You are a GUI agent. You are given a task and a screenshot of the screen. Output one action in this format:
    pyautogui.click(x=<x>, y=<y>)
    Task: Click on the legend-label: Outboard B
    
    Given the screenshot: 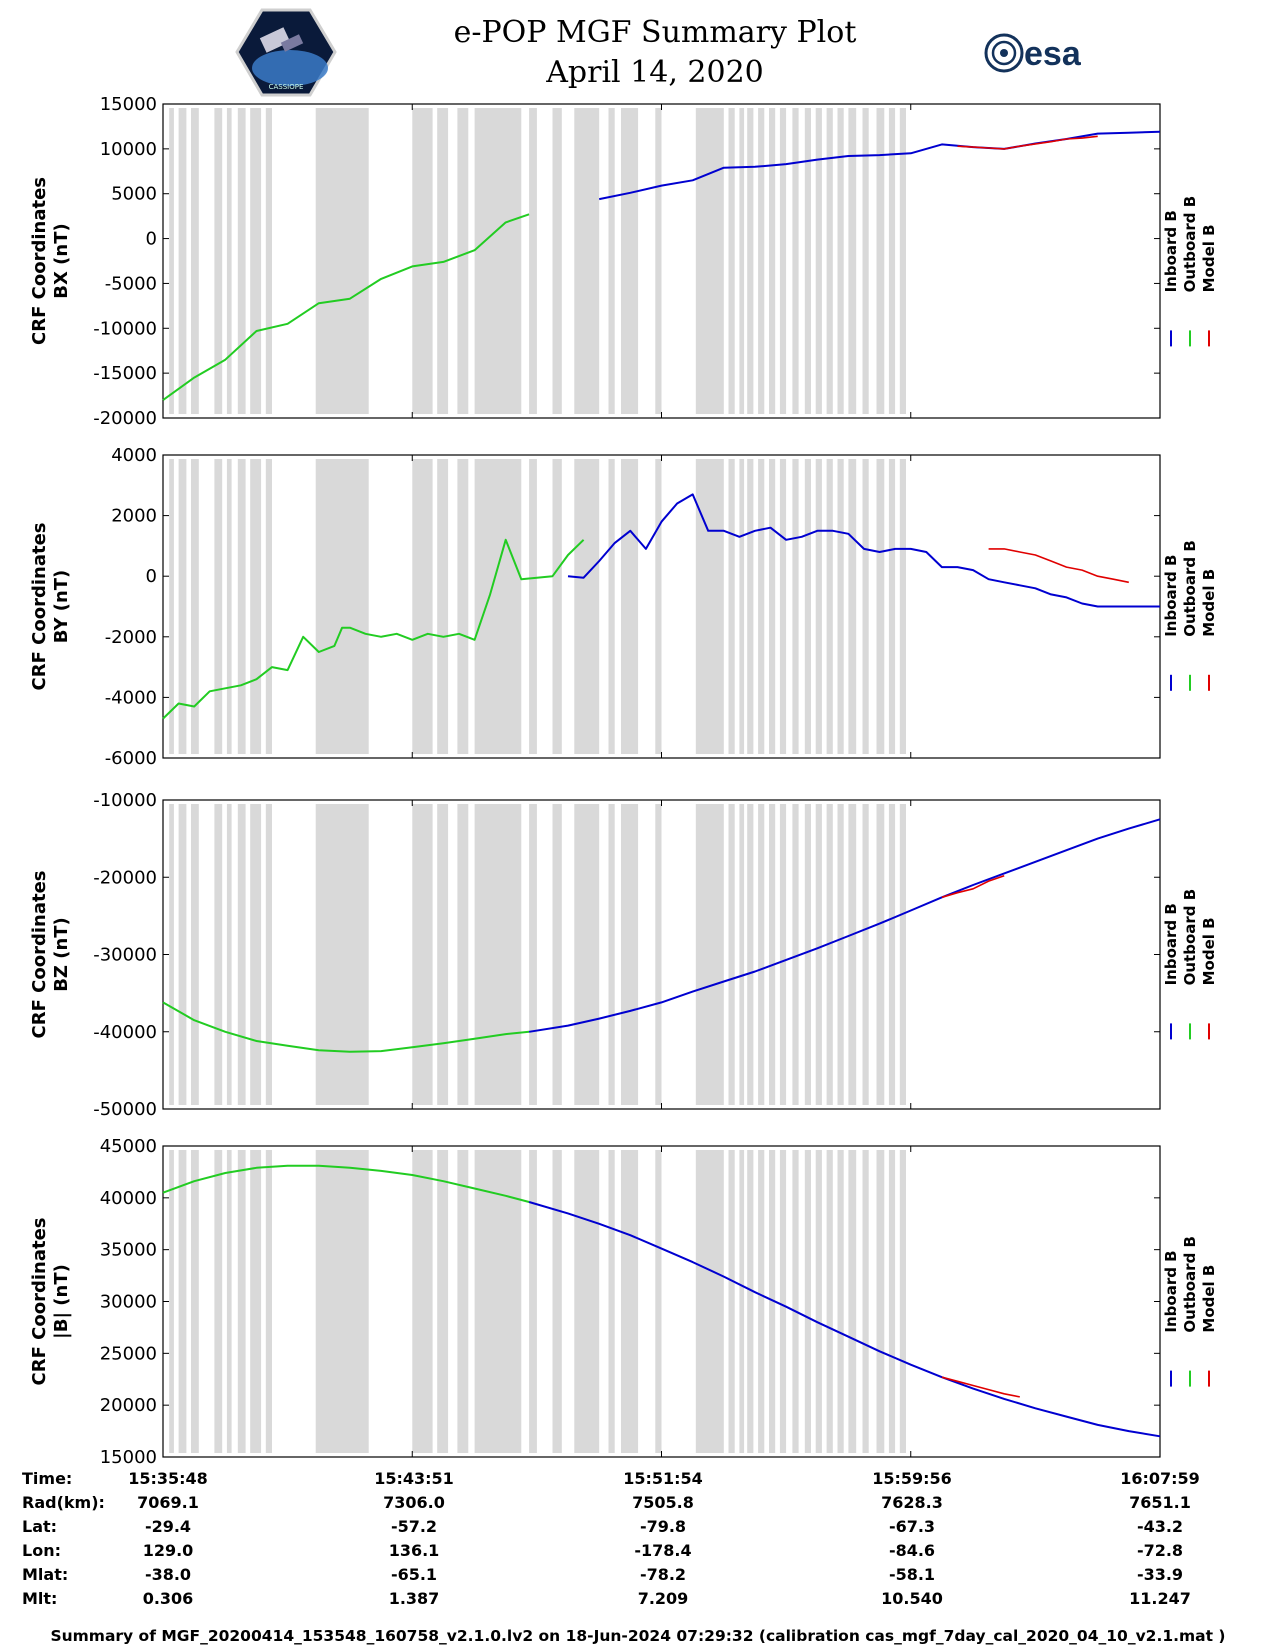 What is the action you would take?
    pyautogui.click(x=1190, y=588)
    